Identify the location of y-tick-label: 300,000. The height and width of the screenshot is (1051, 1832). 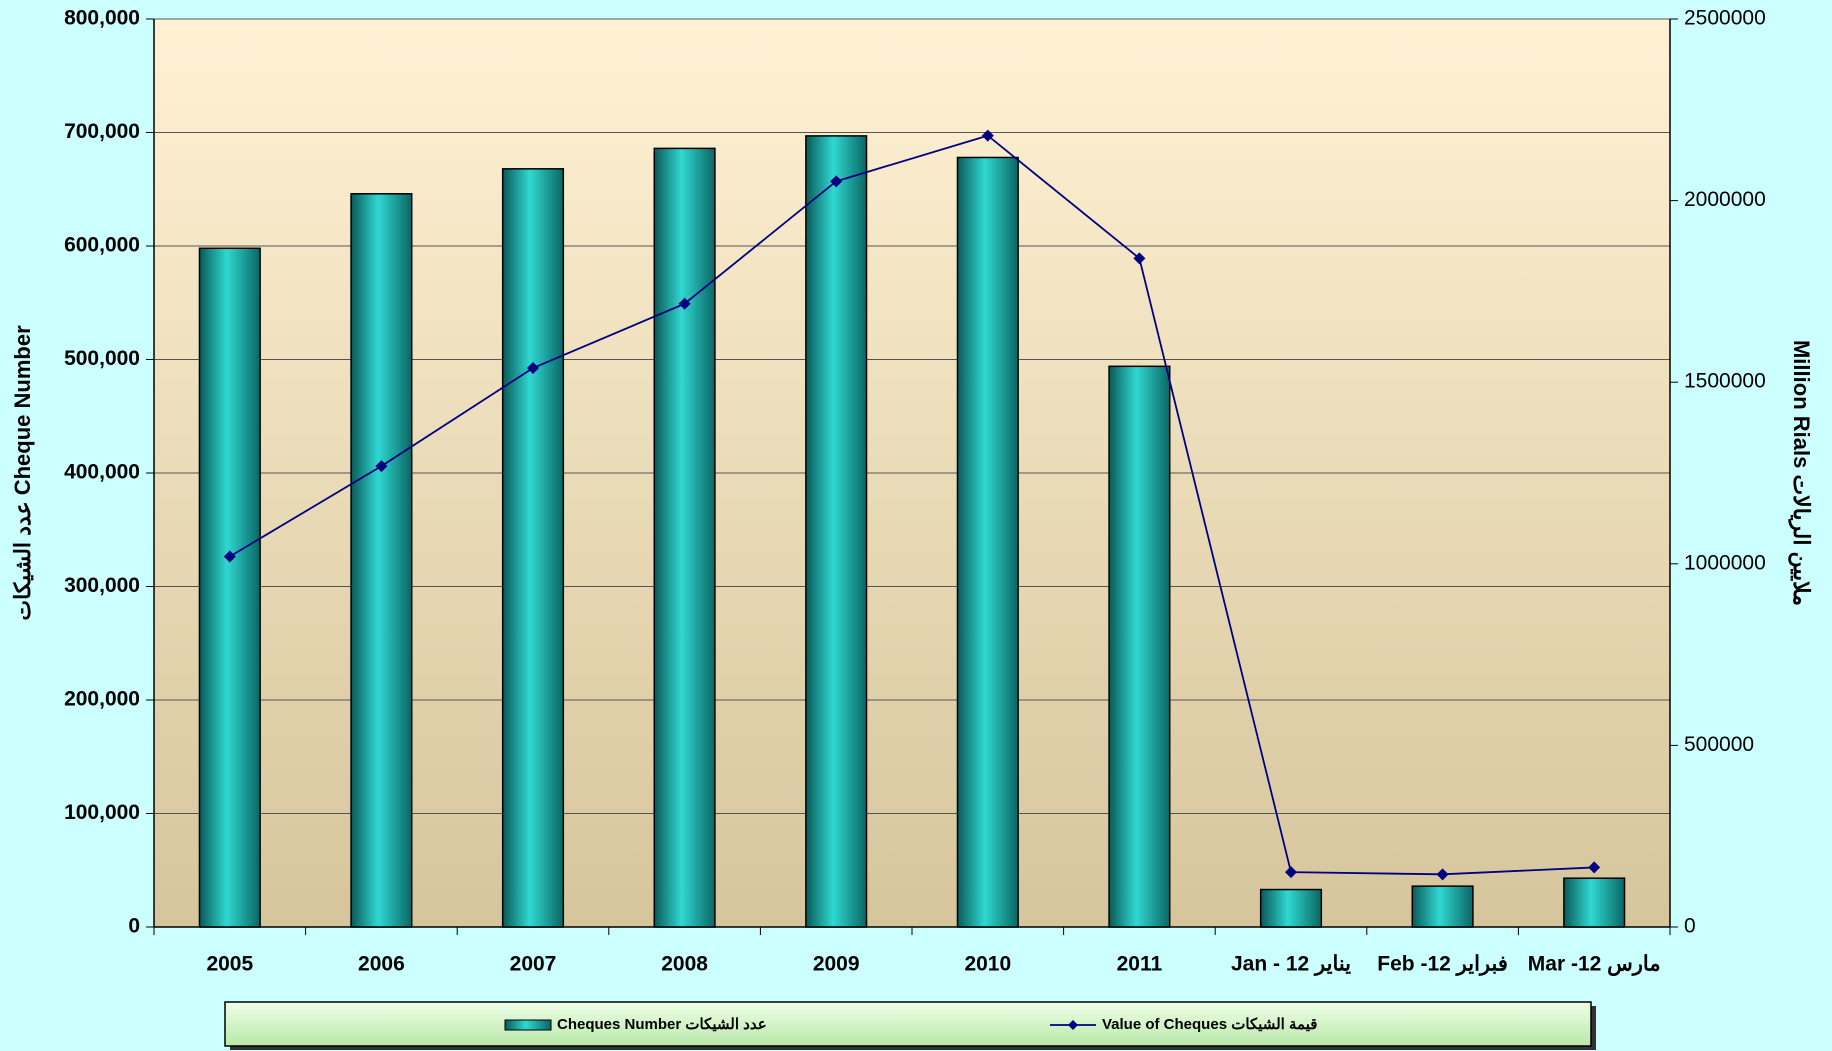
(102, 585).